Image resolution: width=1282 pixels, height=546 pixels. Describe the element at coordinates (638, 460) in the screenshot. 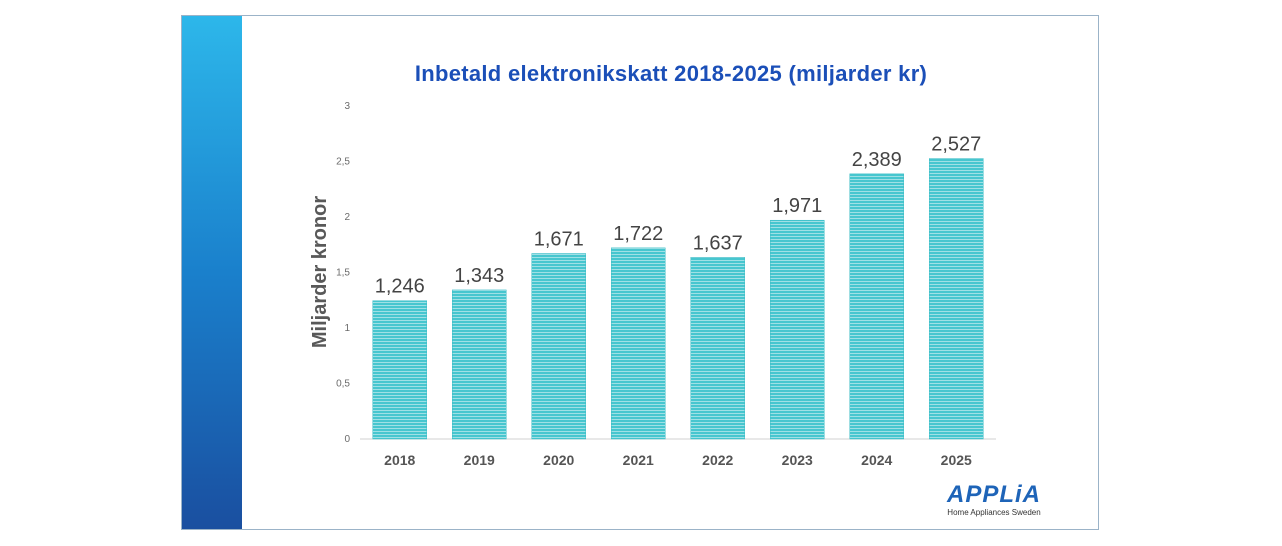

I see `x-tick-label-2021: 2021` at that location.